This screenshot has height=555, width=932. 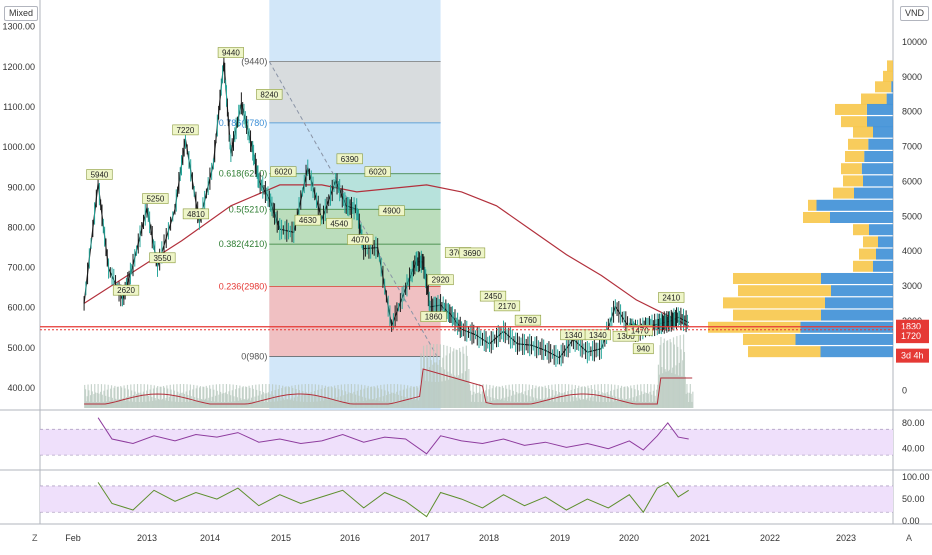 What do you see at coordinates (915, 13) in the screenshot?
I see `currency-label: VND` at bounding box center [915, 13].